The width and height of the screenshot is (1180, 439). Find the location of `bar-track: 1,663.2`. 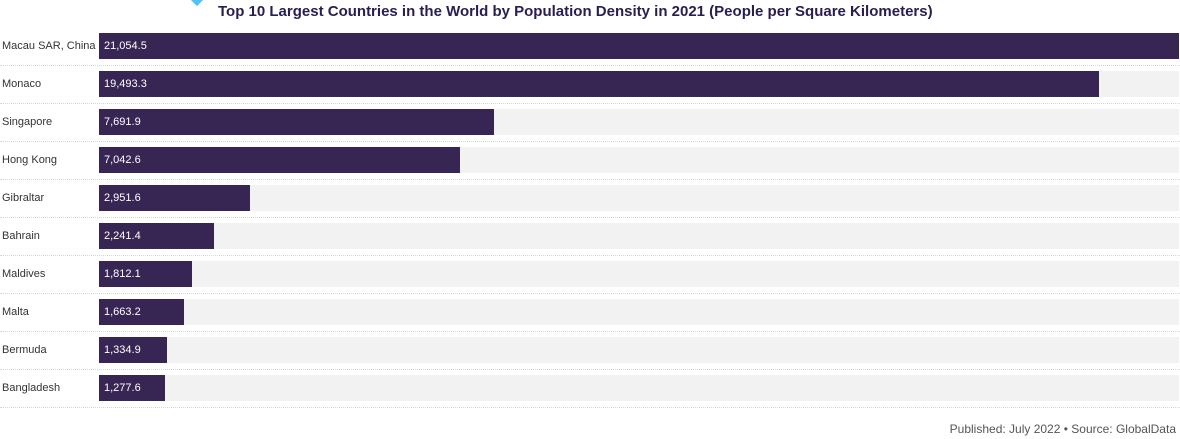

bar-track: 1,663.2 is located at coordinates (639, 312).